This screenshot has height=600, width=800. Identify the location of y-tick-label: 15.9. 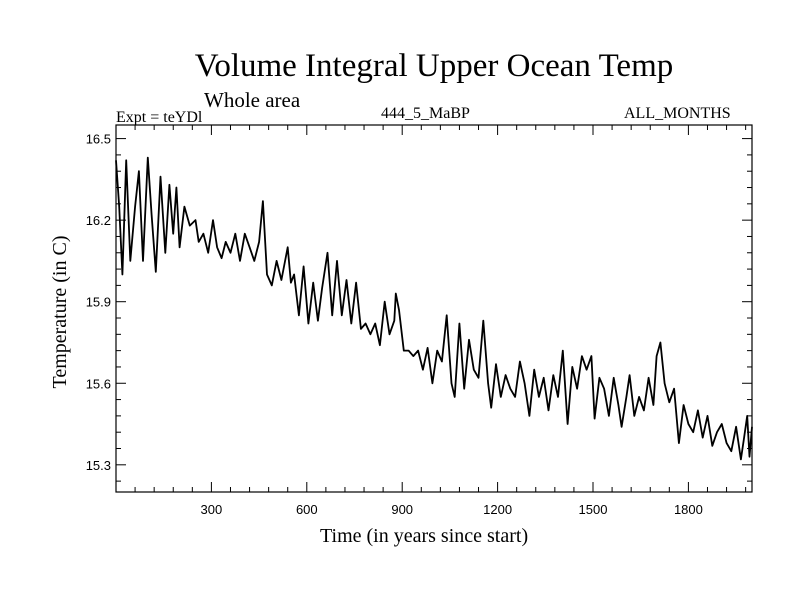
(98, 302).